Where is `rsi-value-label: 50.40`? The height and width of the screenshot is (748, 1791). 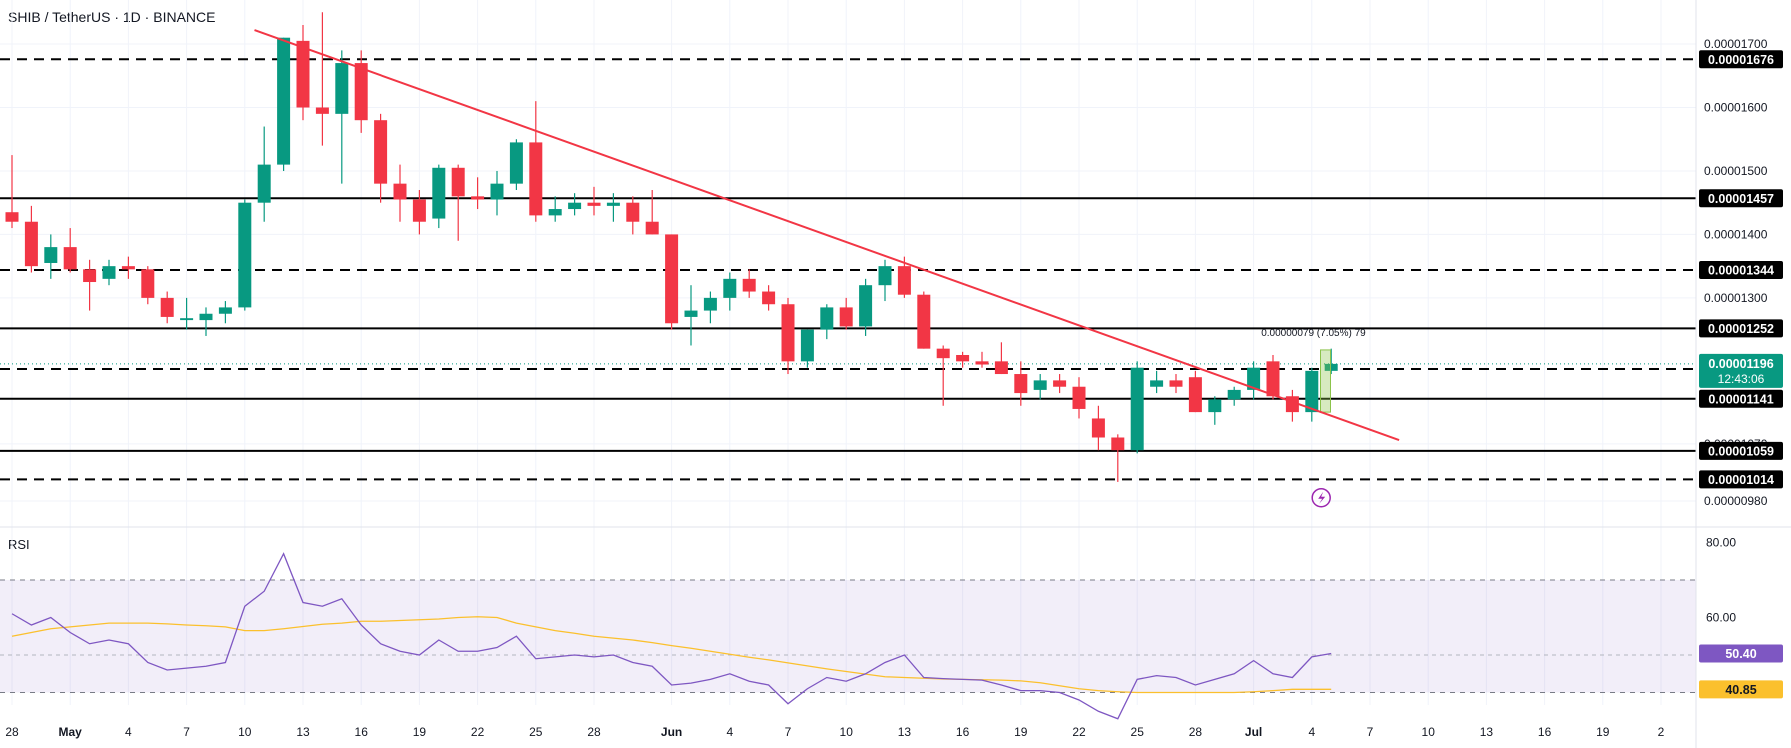
rsi-value-label: 50.40 is located at coordinates (1741, 653).